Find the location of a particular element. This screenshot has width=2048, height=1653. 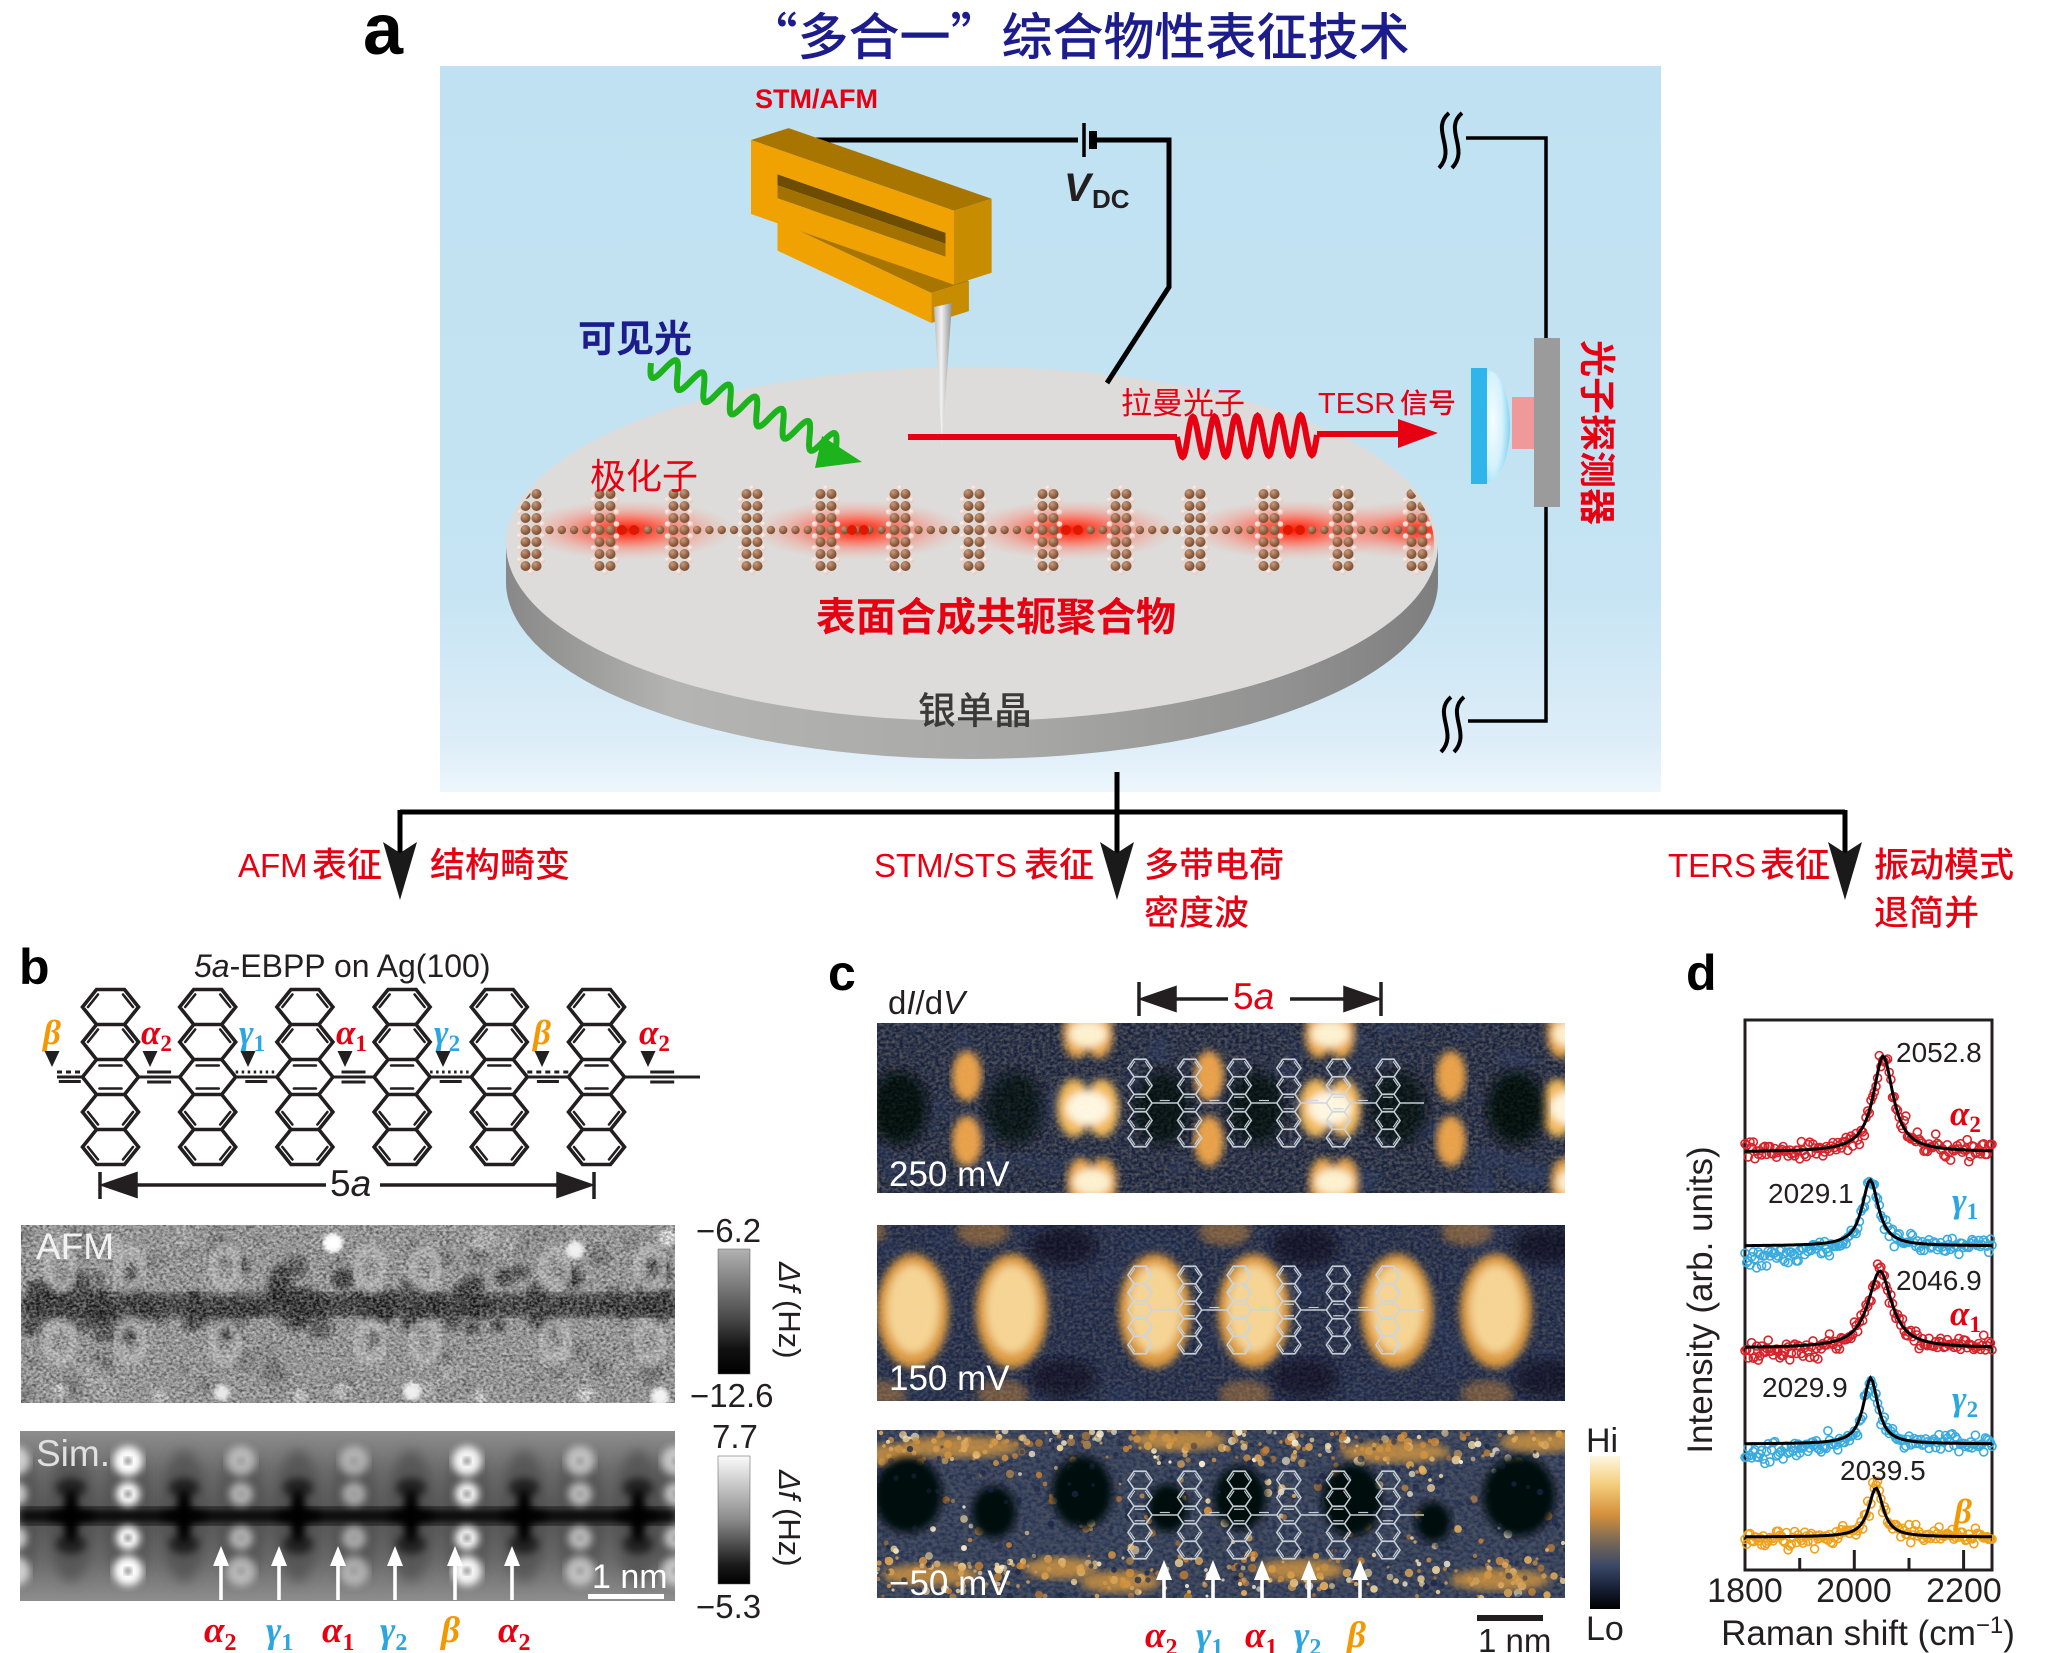

svg-text: DC is located at coordinates (1111, 199).